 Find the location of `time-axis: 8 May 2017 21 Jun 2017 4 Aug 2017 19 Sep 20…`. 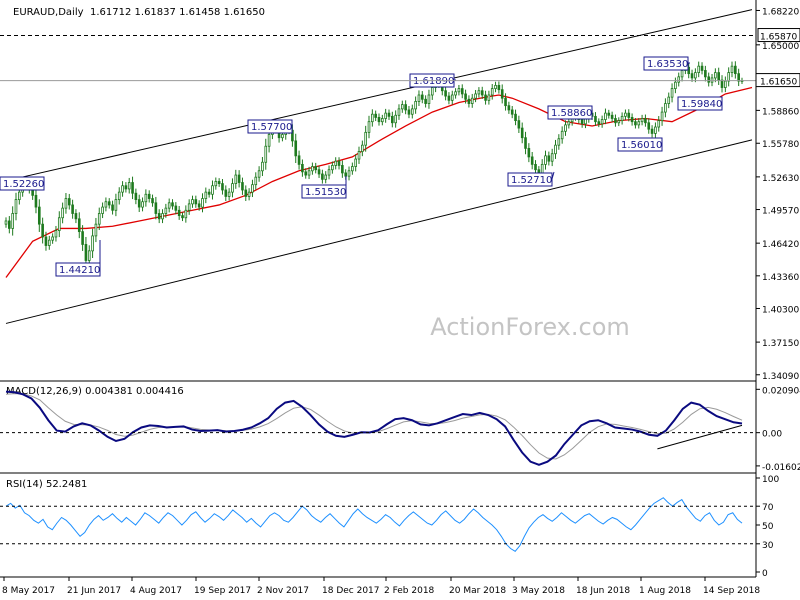

time-axis: 8 May 2017 21 Jun 2017 4 Aug 2017 19 Sep 20… is located at coordinates (381, 586).